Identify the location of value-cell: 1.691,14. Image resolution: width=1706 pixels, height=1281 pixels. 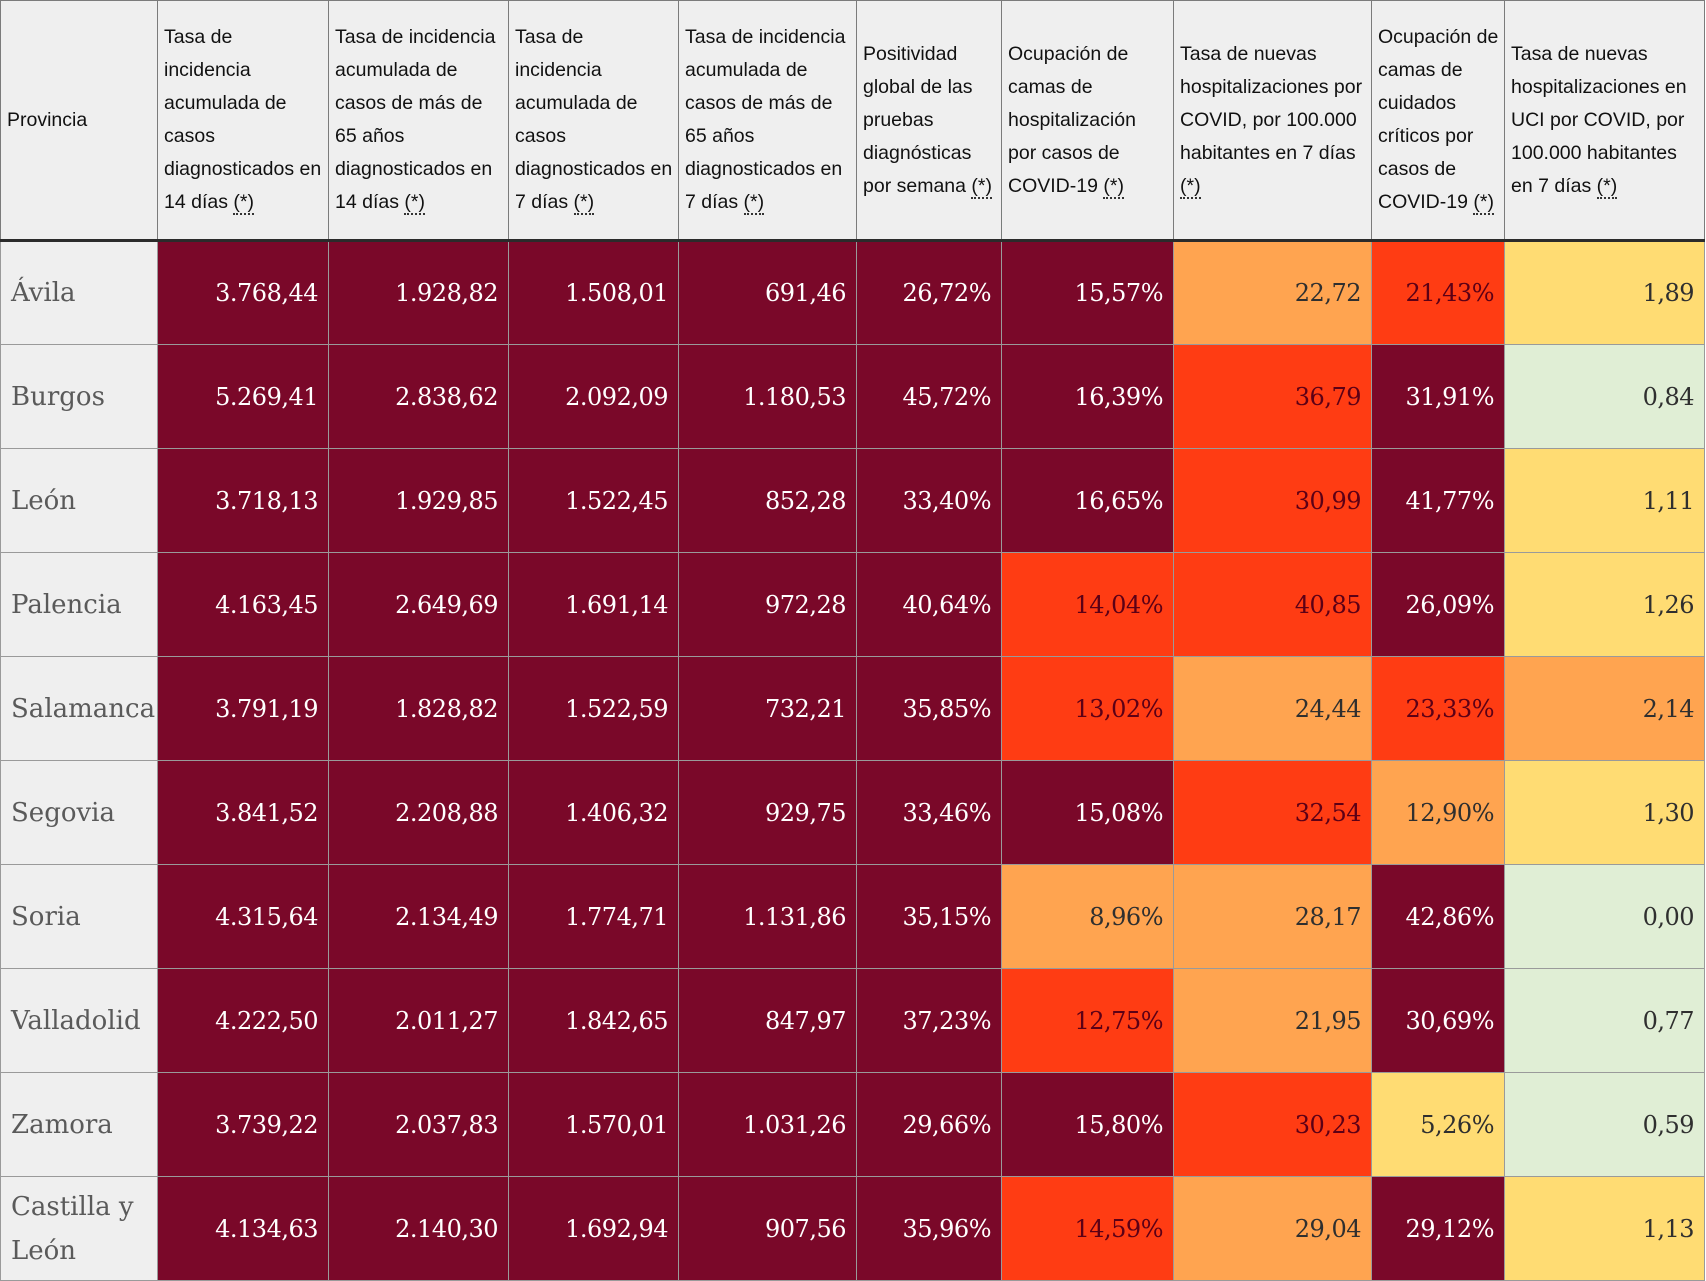
(593, 604).